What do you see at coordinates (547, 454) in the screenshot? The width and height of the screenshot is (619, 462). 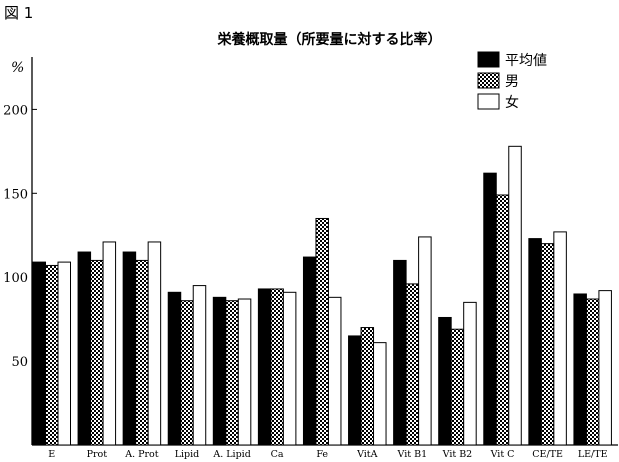 I see `x-tick-label: CE/TE` at bounding box center [547, 454].